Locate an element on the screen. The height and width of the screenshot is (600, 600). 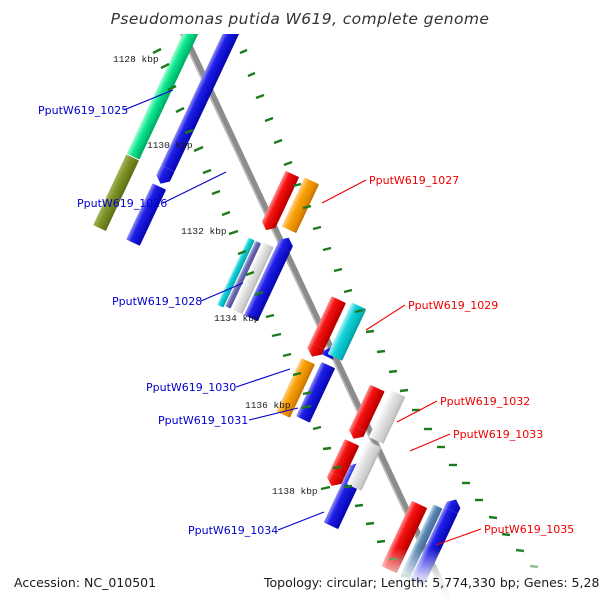
gene-body-slate is located at coordinates (243, 275).